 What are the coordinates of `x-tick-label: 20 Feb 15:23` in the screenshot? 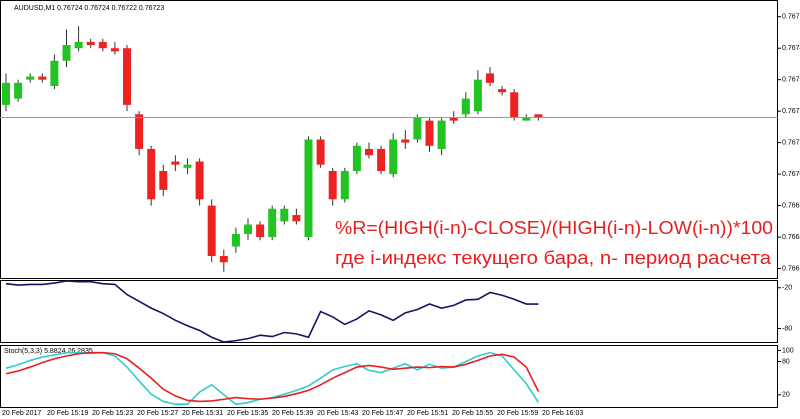 It's located at (112, 413).